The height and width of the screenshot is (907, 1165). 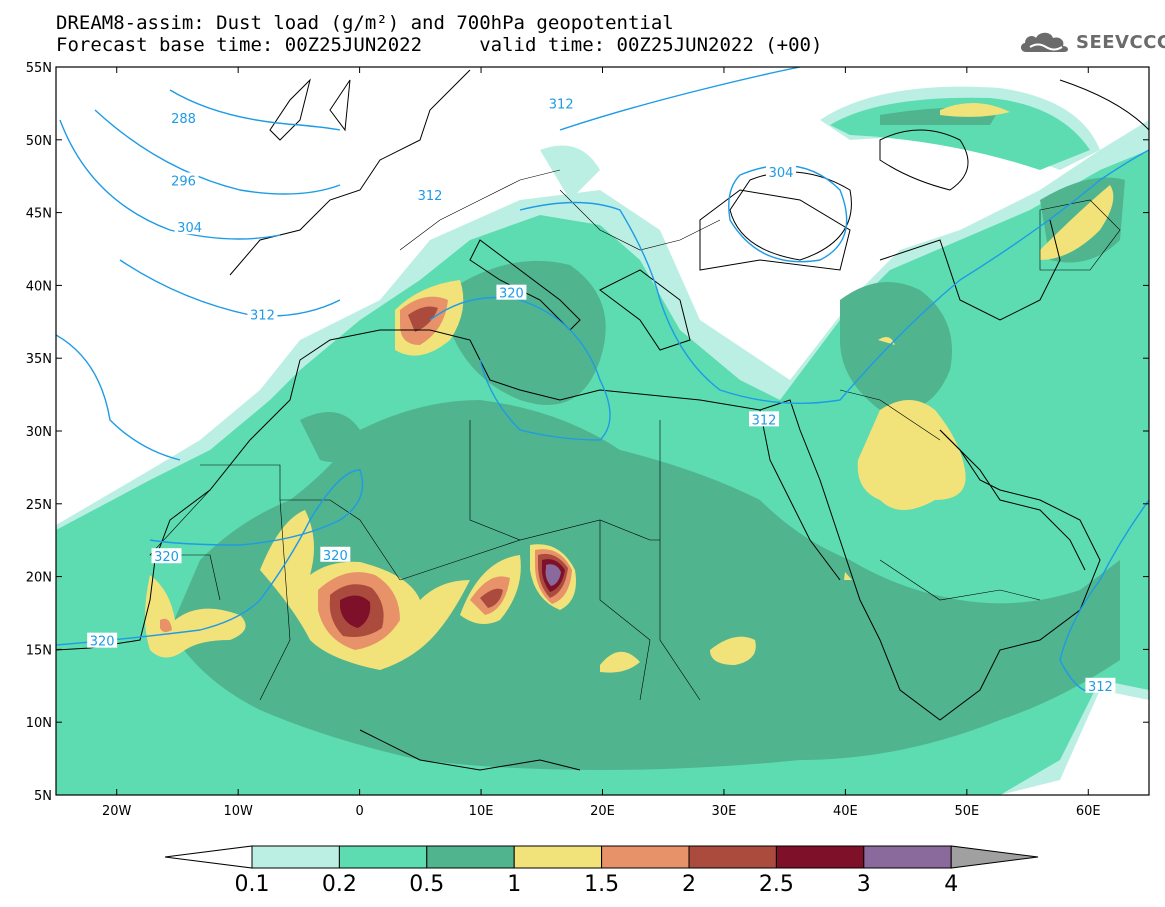 What do you see at coordinates (1088, 811) in the screenshot?
I see `lon-tick-label: 60E` at bounding box center [1088, 811].